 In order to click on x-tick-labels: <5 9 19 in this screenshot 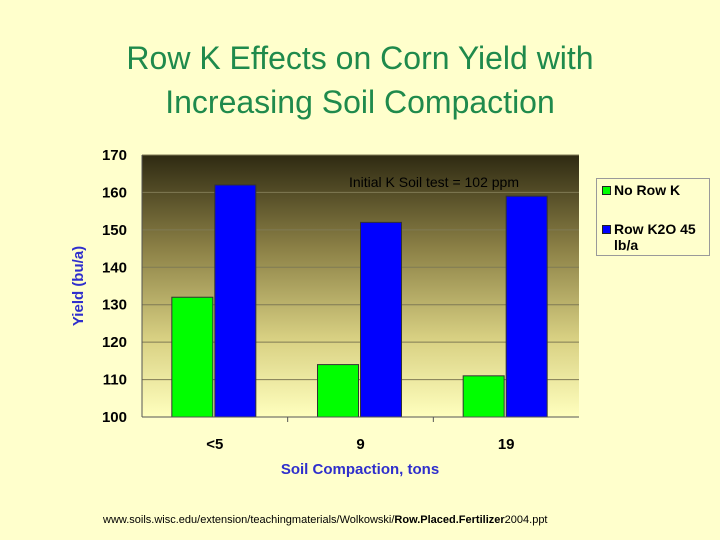, I will do `click(360, 444)`.